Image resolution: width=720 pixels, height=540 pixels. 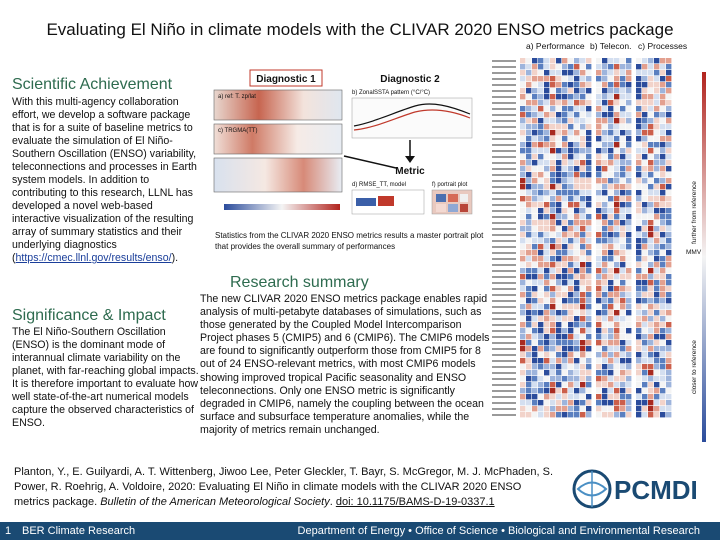 What do you see at coordinates (93, 258) in the screenshot?
I see `enso-results-link: https://cmec.llnl.gov/results/enso/` at bounding box center [93, 258].